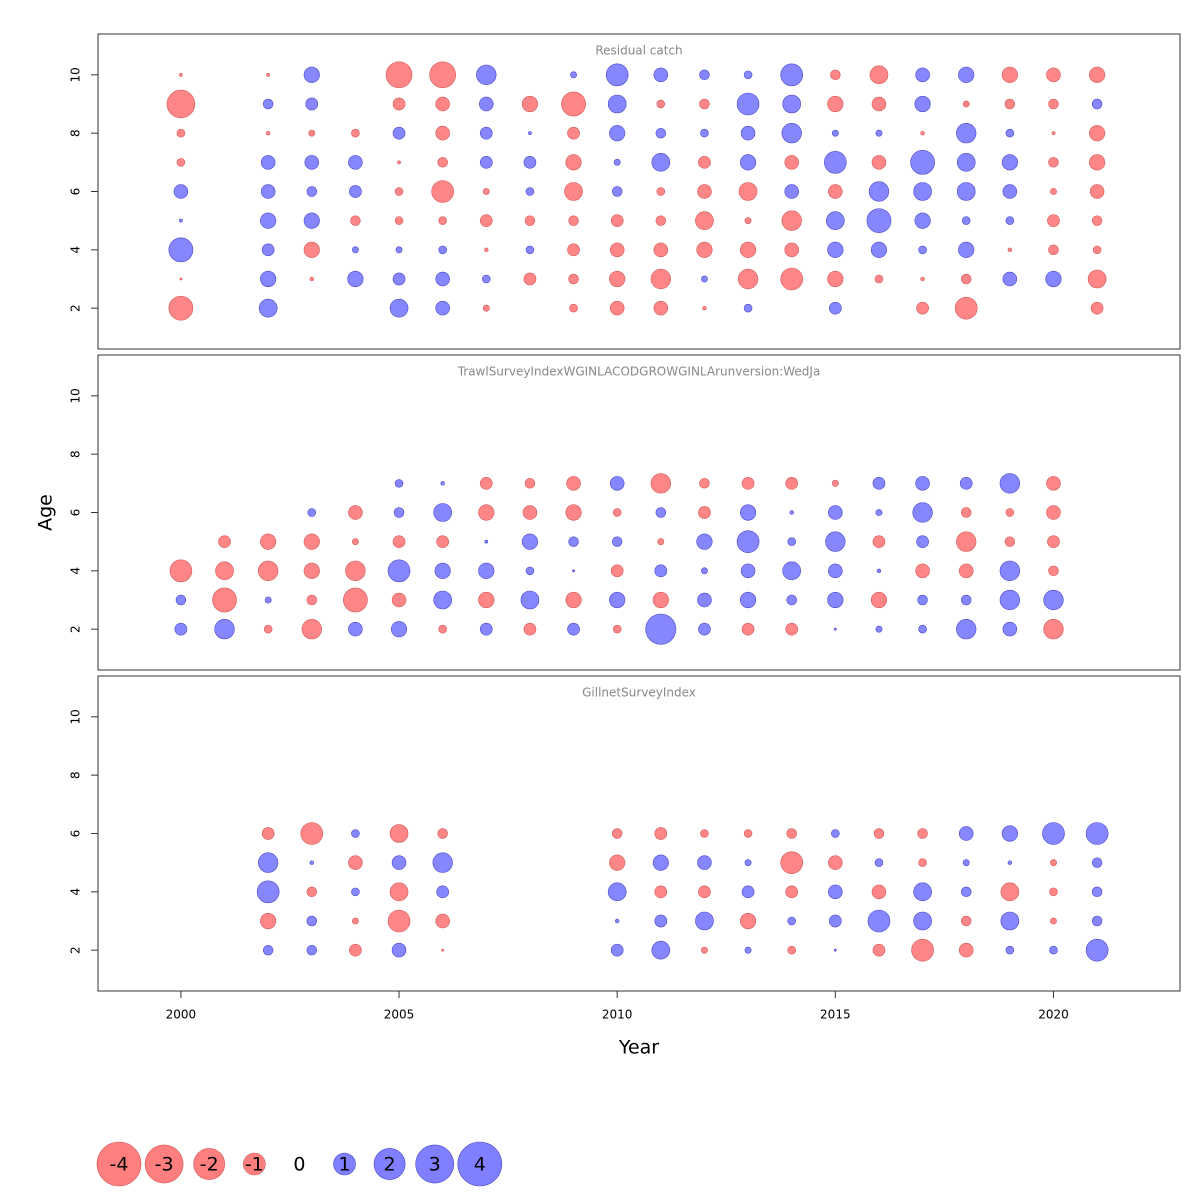  What do you see at coordinates (254, 1165) in the screenshot?
I see `legend-label: -1` at bounding box center [254, 1165].